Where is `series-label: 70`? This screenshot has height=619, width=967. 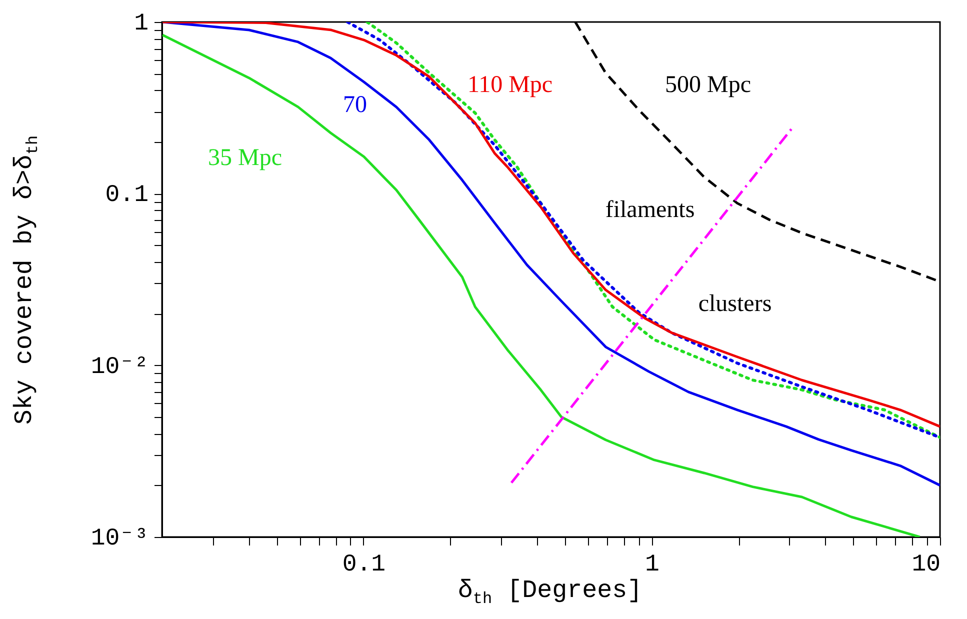
series-label: 70 is located at coordinates (355, 105).